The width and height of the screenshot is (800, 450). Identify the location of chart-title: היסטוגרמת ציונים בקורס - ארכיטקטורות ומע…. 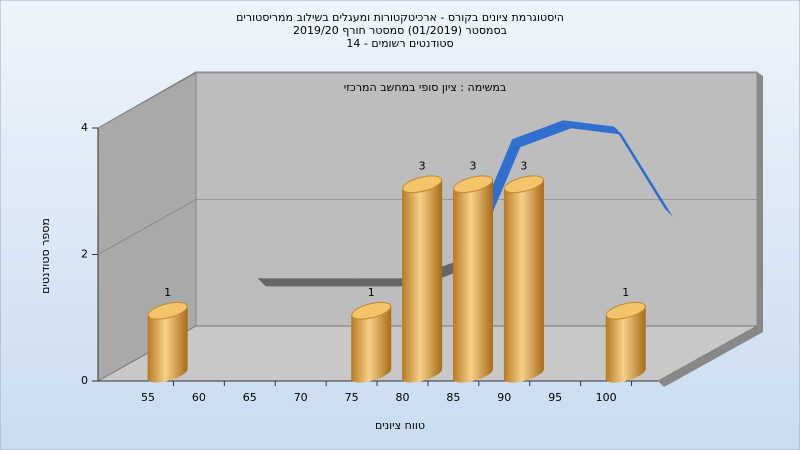
(400, 17).